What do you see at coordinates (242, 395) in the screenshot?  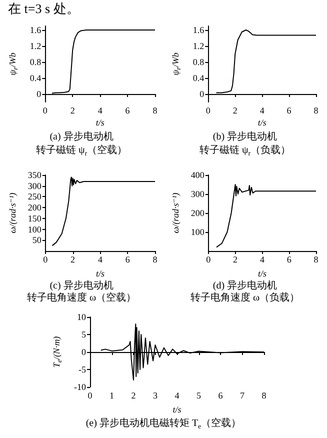 I see `x-tick-label: 7` at bounding box center [242, 395].